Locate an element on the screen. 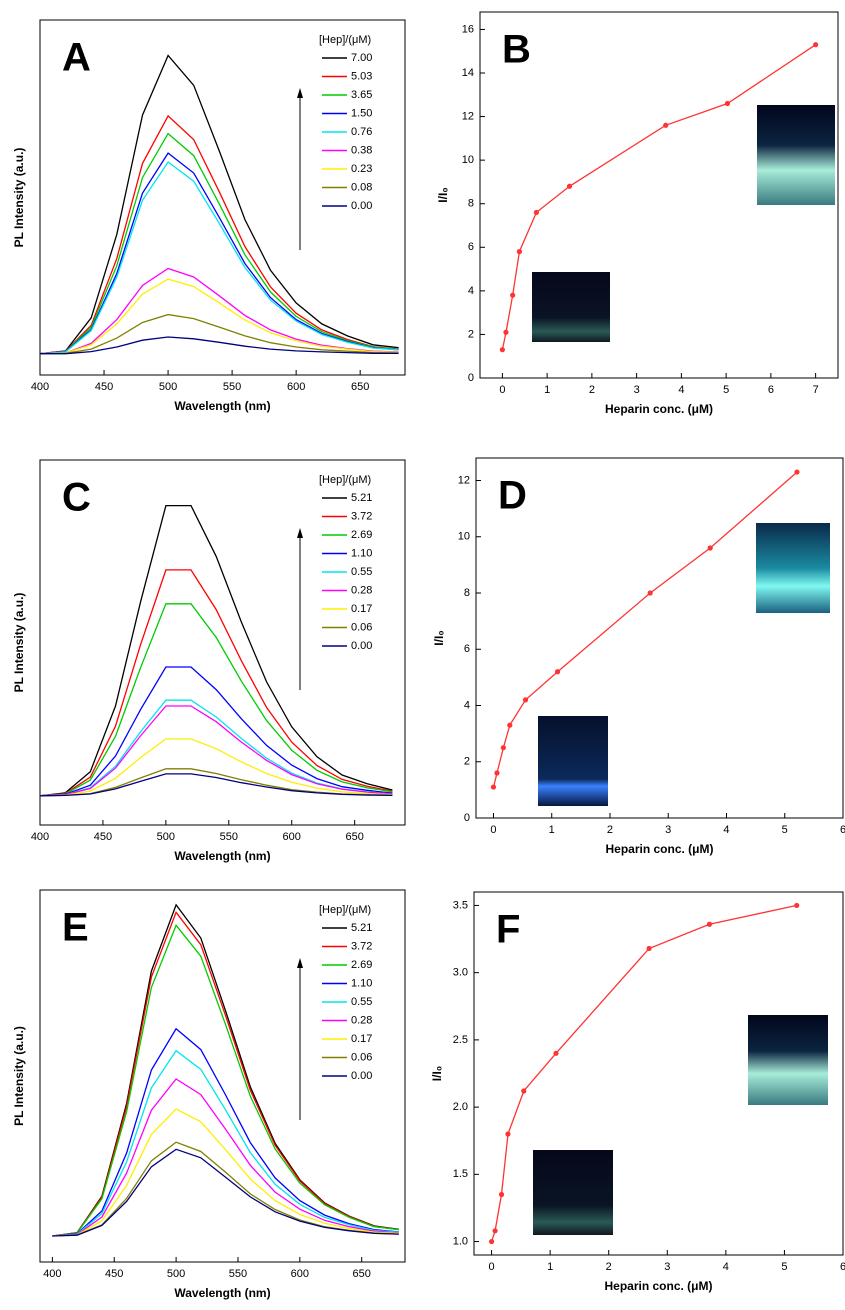 The height and width of the screenshot is (1310, 845). y-tick-label: 1.0 is located at coordinates (460, 1241).